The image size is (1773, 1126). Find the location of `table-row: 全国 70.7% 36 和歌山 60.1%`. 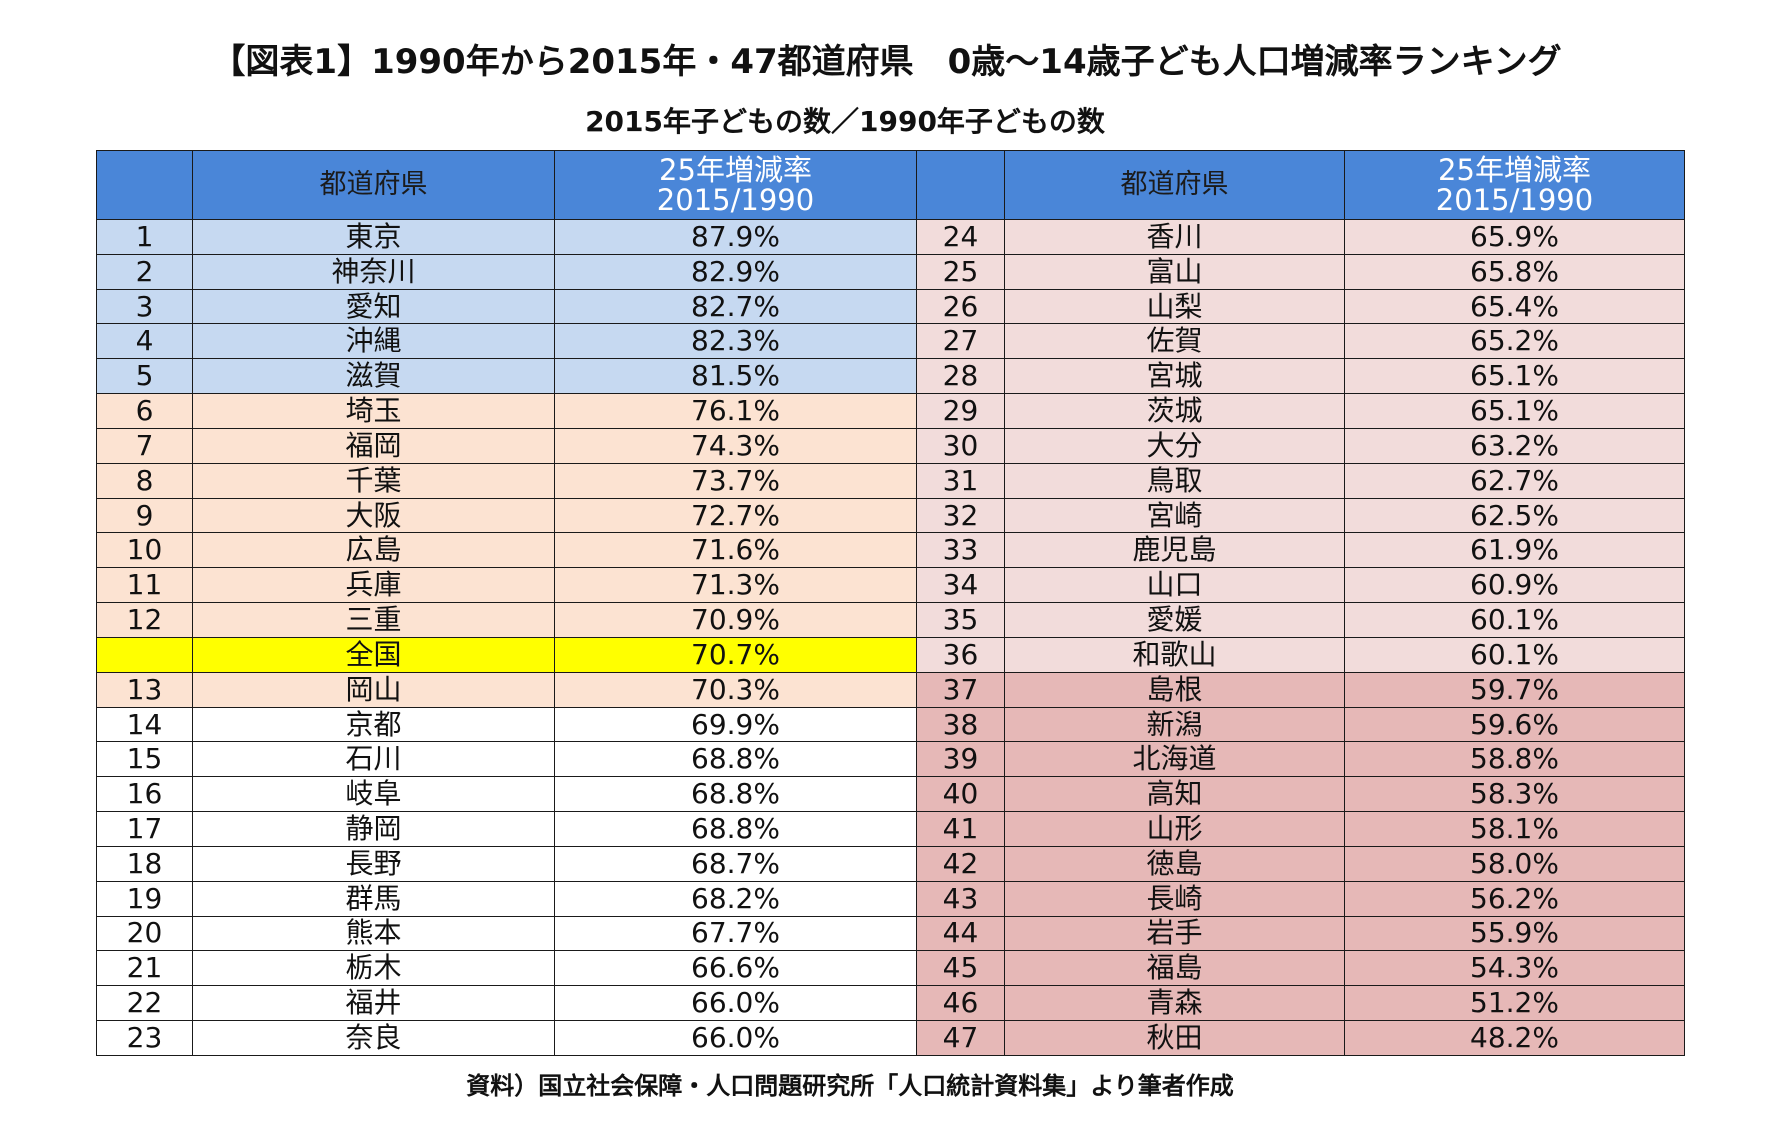

table-row: 全国 70.7% 36 和歌山 60.1% is located at coordinates (890, 654).